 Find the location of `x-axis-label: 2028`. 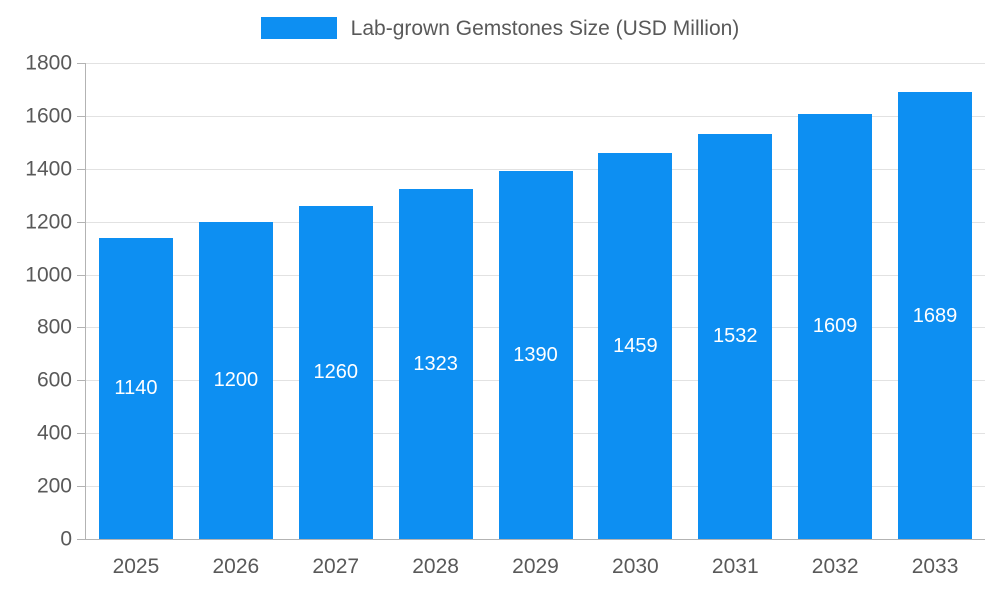

x-axis-label: 2028 is located at coordinates (435, 566).